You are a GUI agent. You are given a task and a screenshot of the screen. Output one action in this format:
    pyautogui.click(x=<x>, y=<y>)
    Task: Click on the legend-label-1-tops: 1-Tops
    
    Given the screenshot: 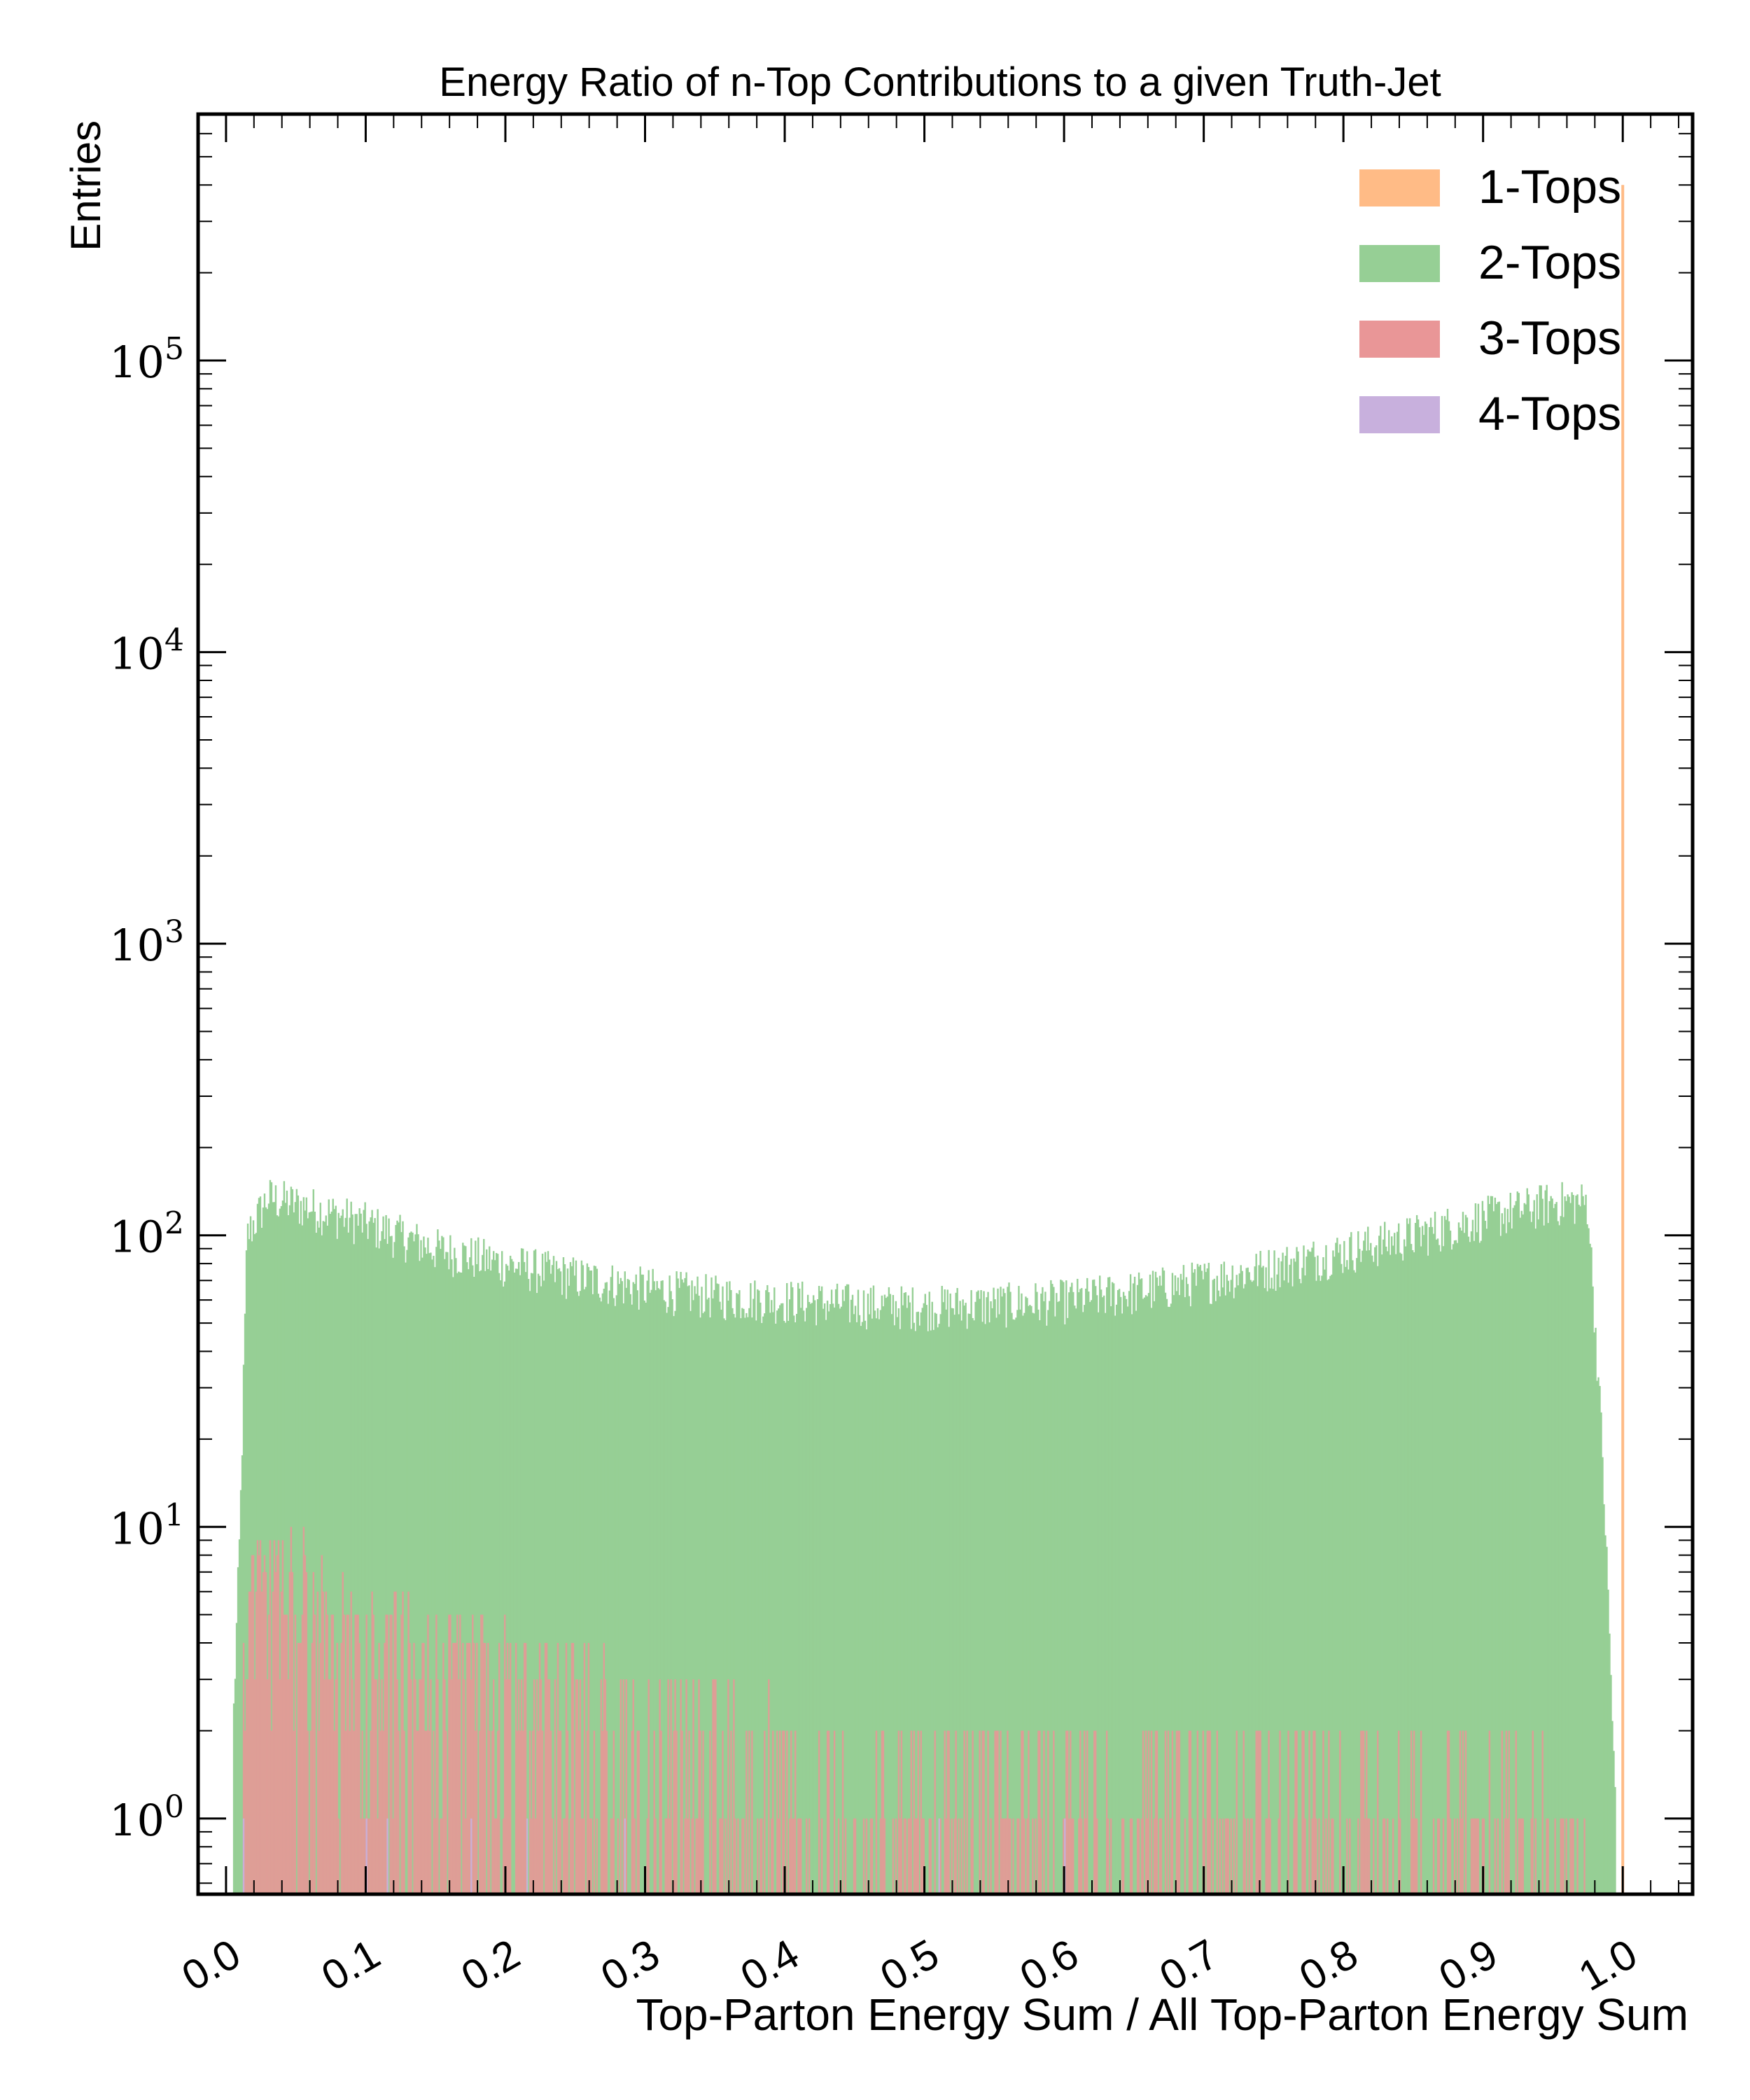 What is the action you would take?
    pyautogui.click(x=1549, y=187)
    